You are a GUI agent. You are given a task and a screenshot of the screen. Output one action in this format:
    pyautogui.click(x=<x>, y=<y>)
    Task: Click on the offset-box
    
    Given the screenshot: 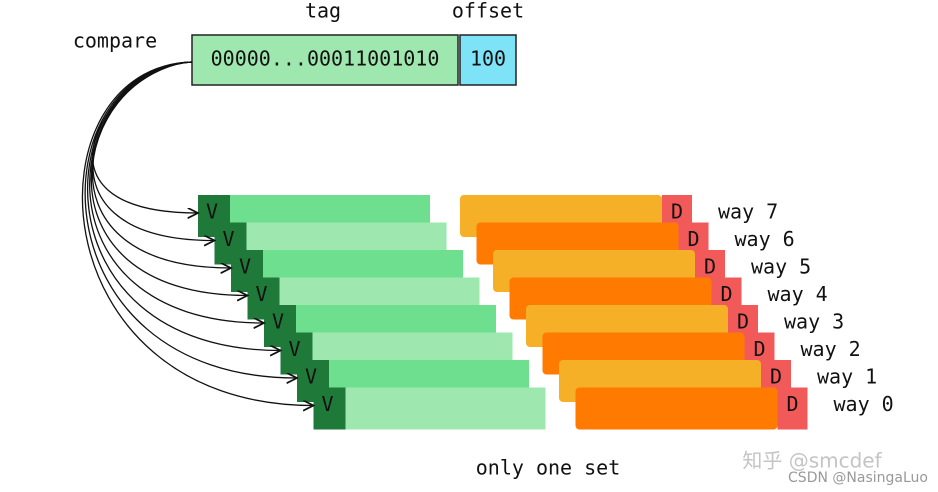 What is the action you would take?
    pyautogui.click(x=488, y=60)
    